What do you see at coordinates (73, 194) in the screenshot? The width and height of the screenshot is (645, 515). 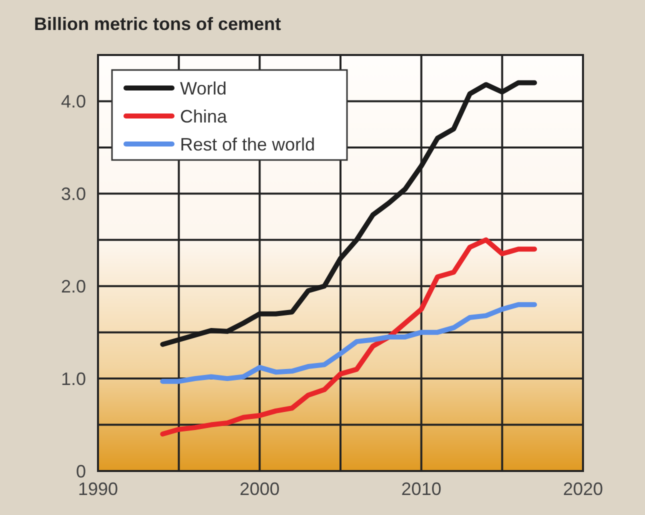 I see `y-tick-label: 3.0` at bounding box center [73, 194].